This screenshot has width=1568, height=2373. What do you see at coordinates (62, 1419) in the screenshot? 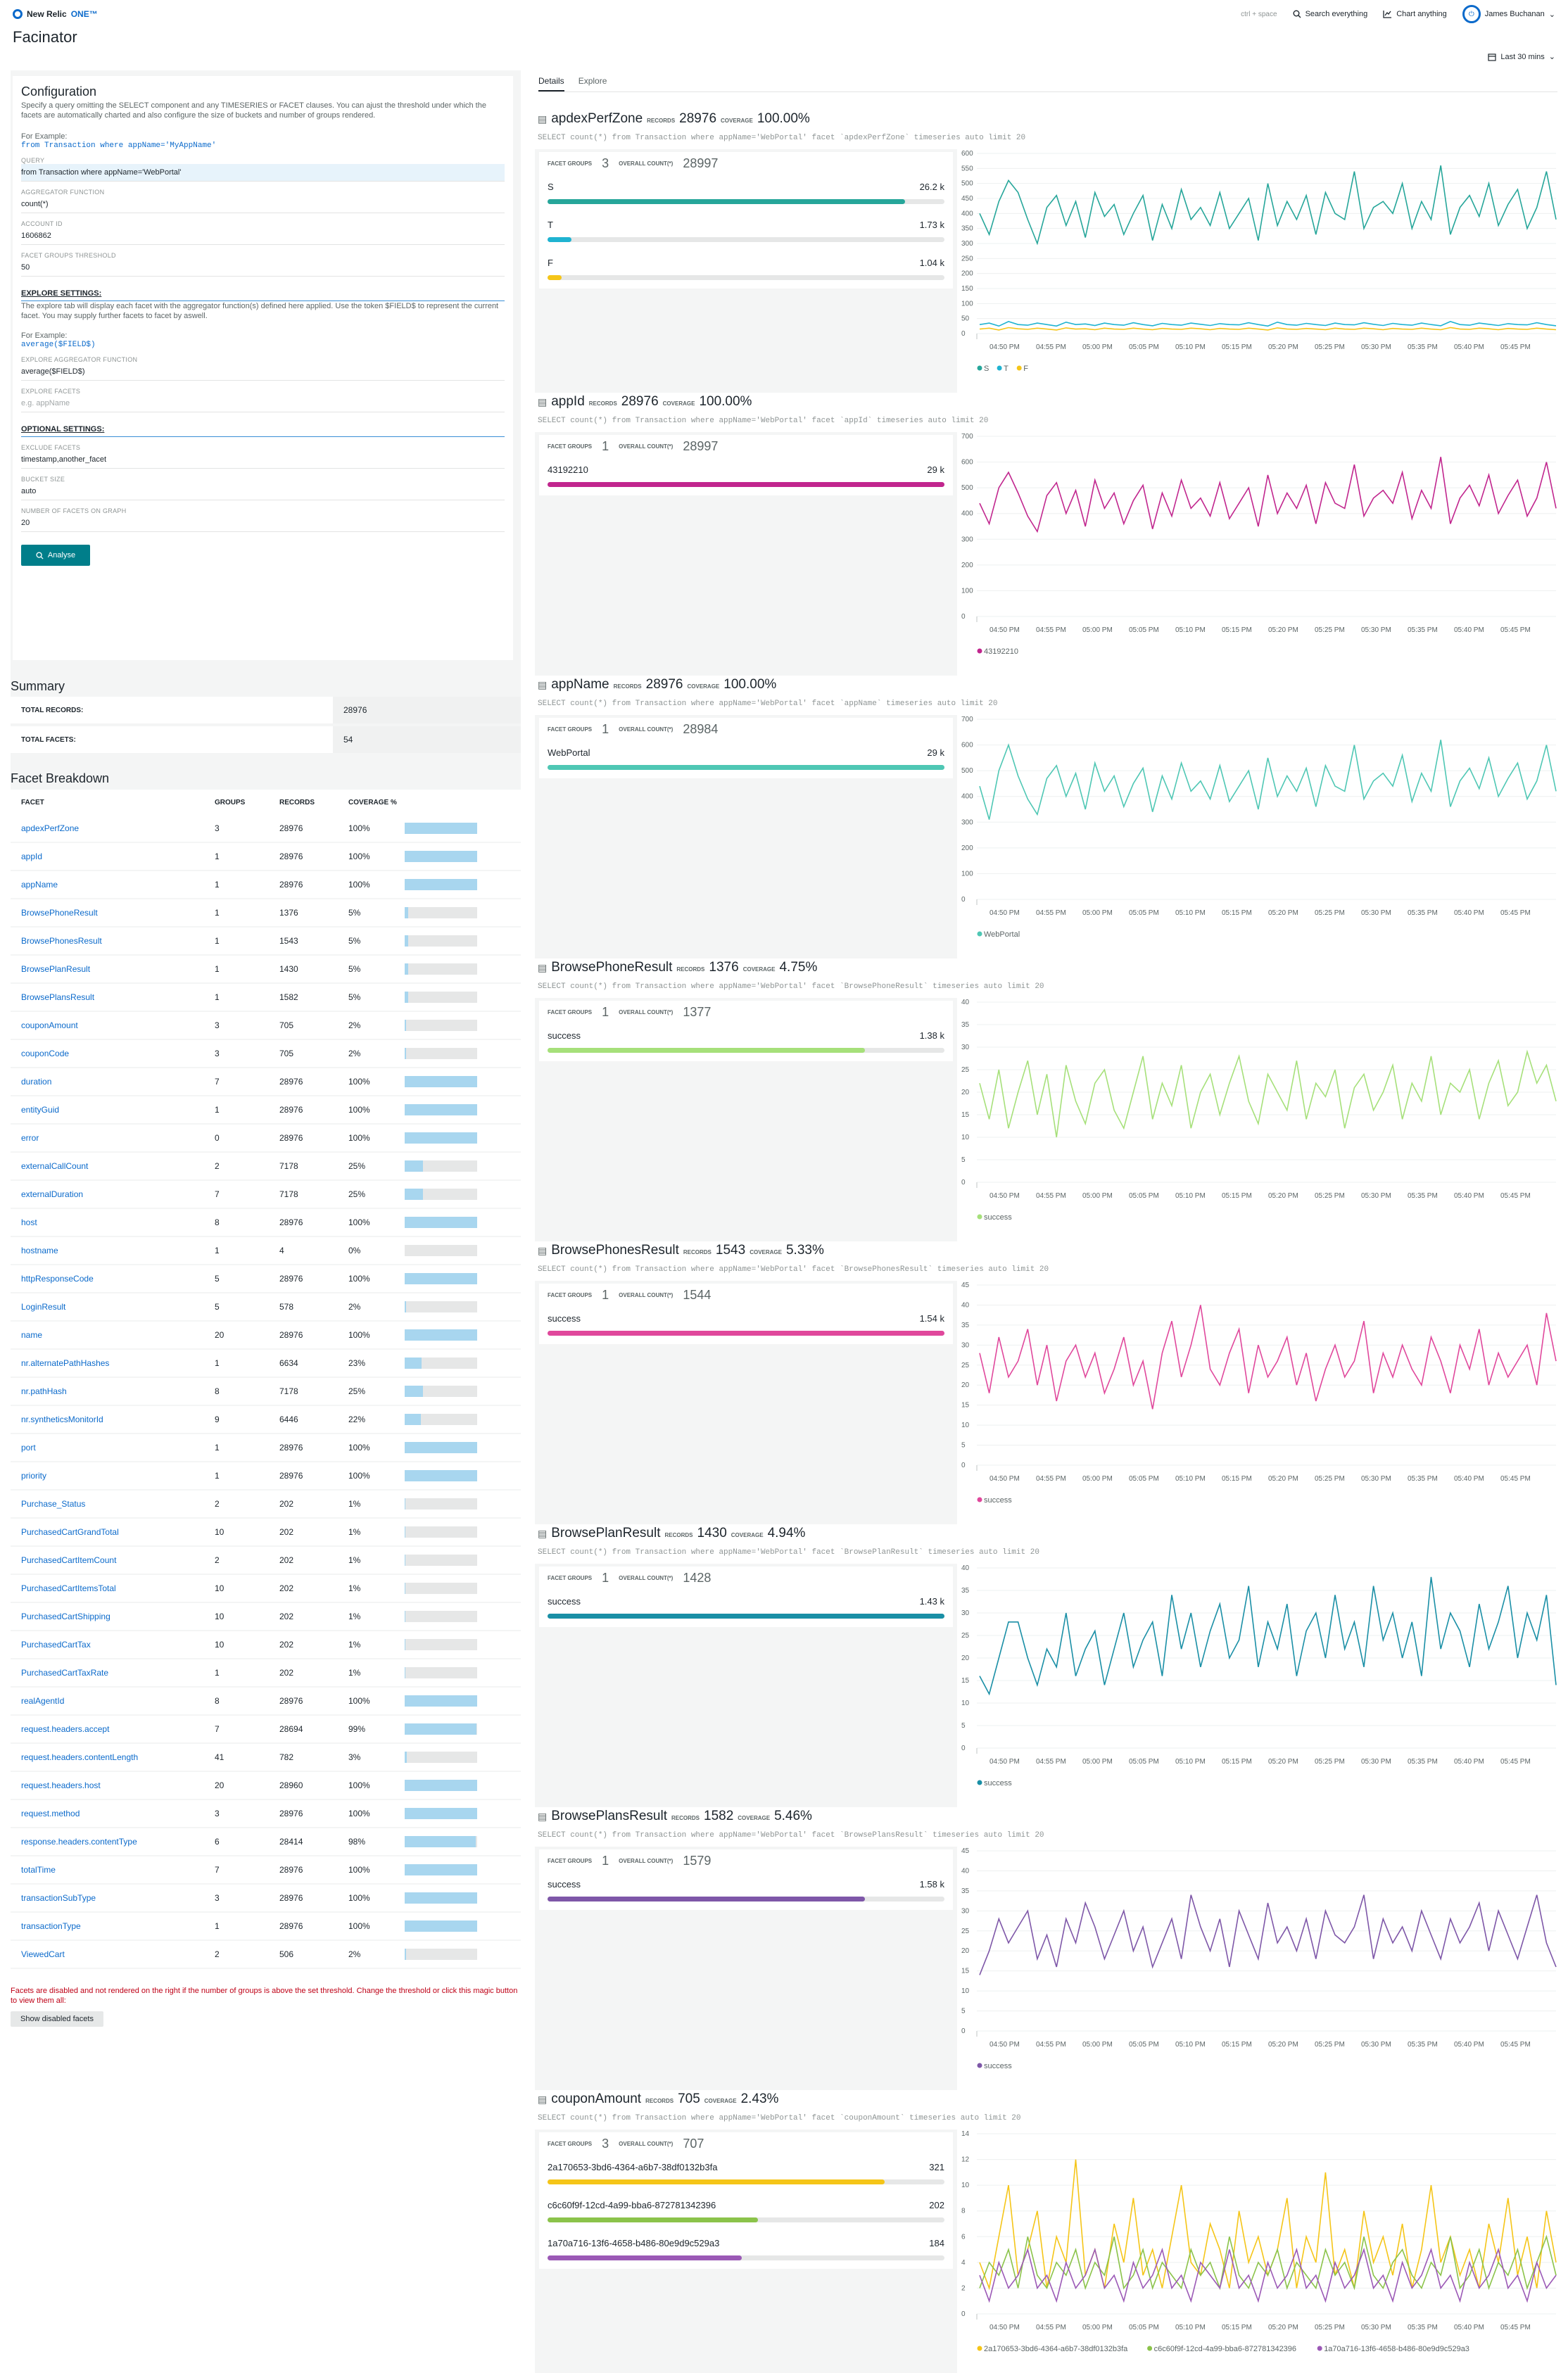
I see `facet-link: nr.syntheticsMonitorId` at bounding box center [62, 1419].